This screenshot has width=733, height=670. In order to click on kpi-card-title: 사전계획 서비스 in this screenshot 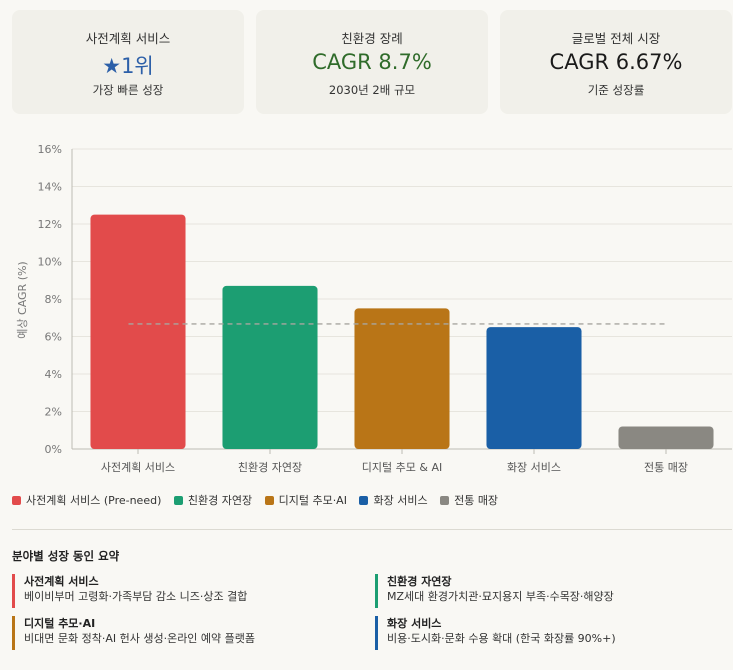, I will do `click(128, 38)`.